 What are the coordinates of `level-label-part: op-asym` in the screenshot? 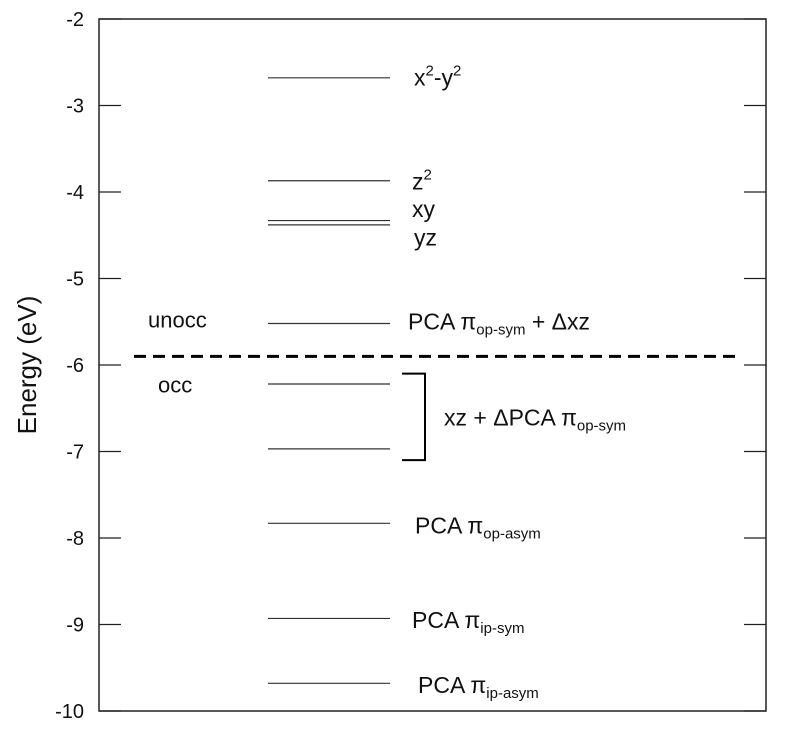 It's located at (512, 534).